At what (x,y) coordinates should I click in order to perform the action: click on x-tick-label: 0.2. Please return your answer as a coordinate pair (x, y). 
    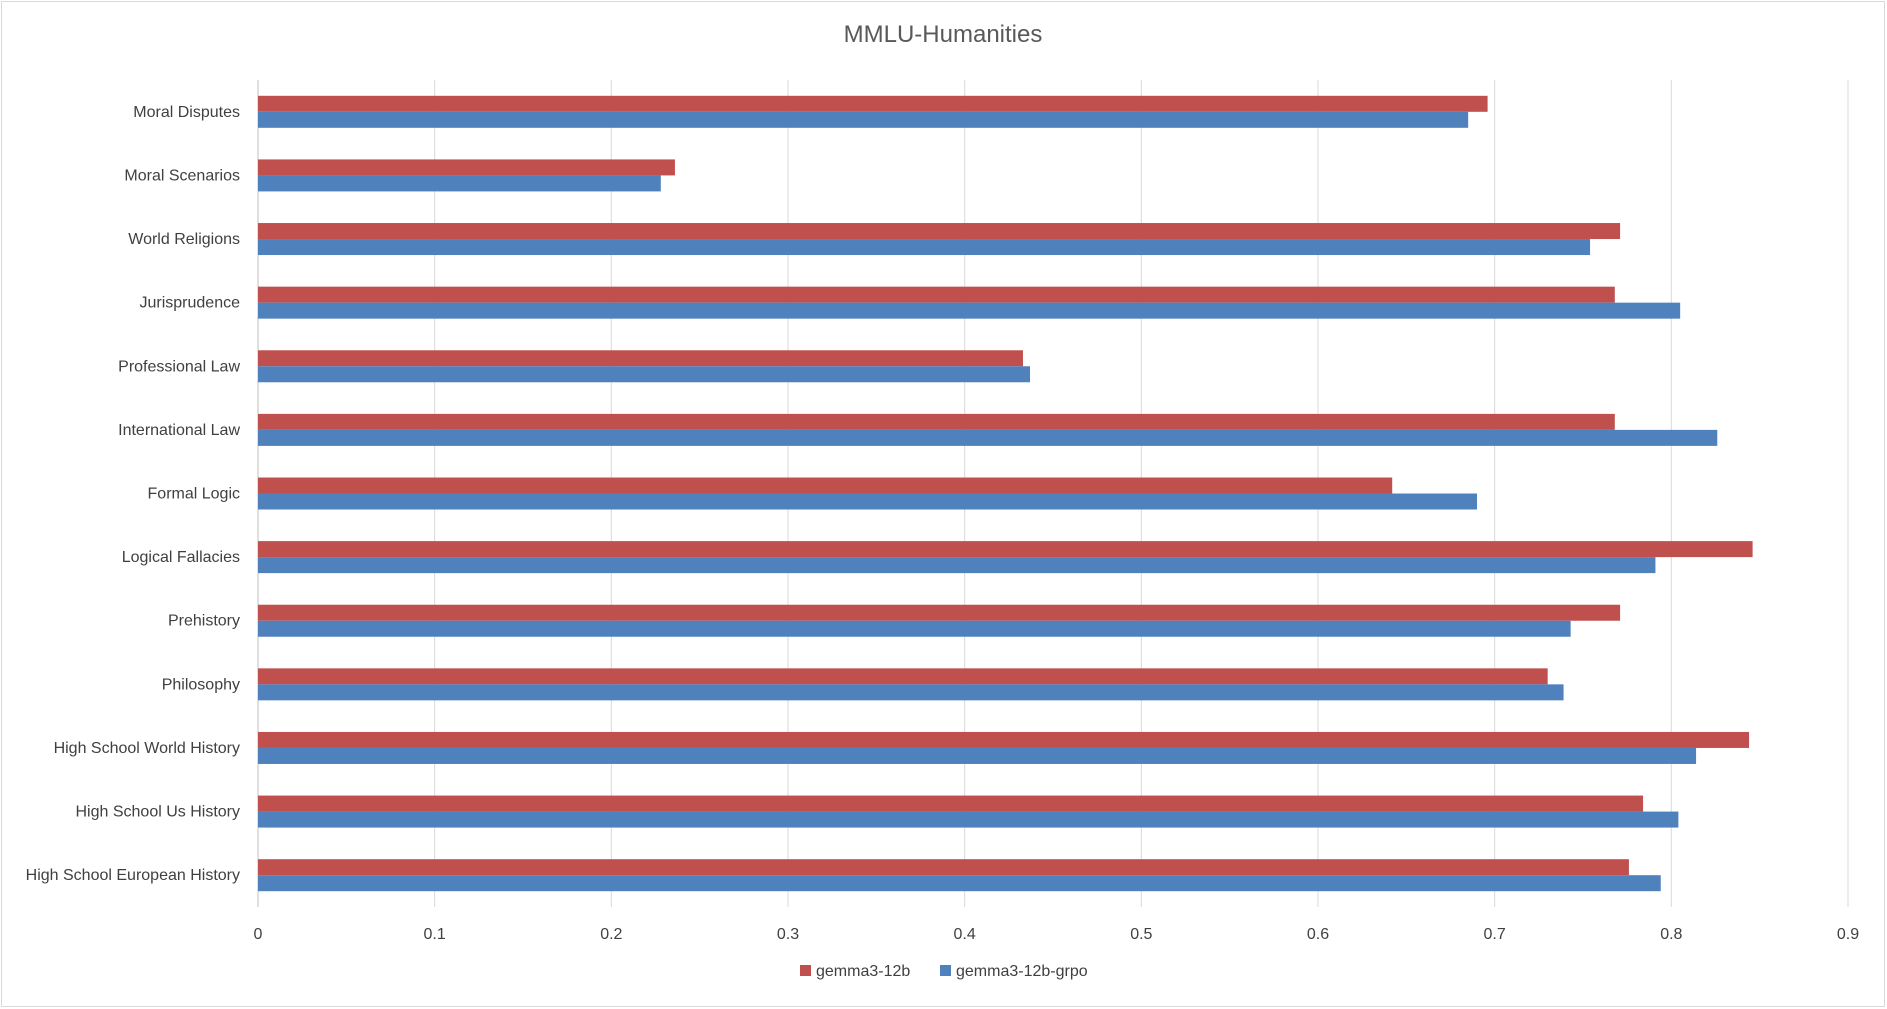
    Looking at the image, I should click on (611, 934).